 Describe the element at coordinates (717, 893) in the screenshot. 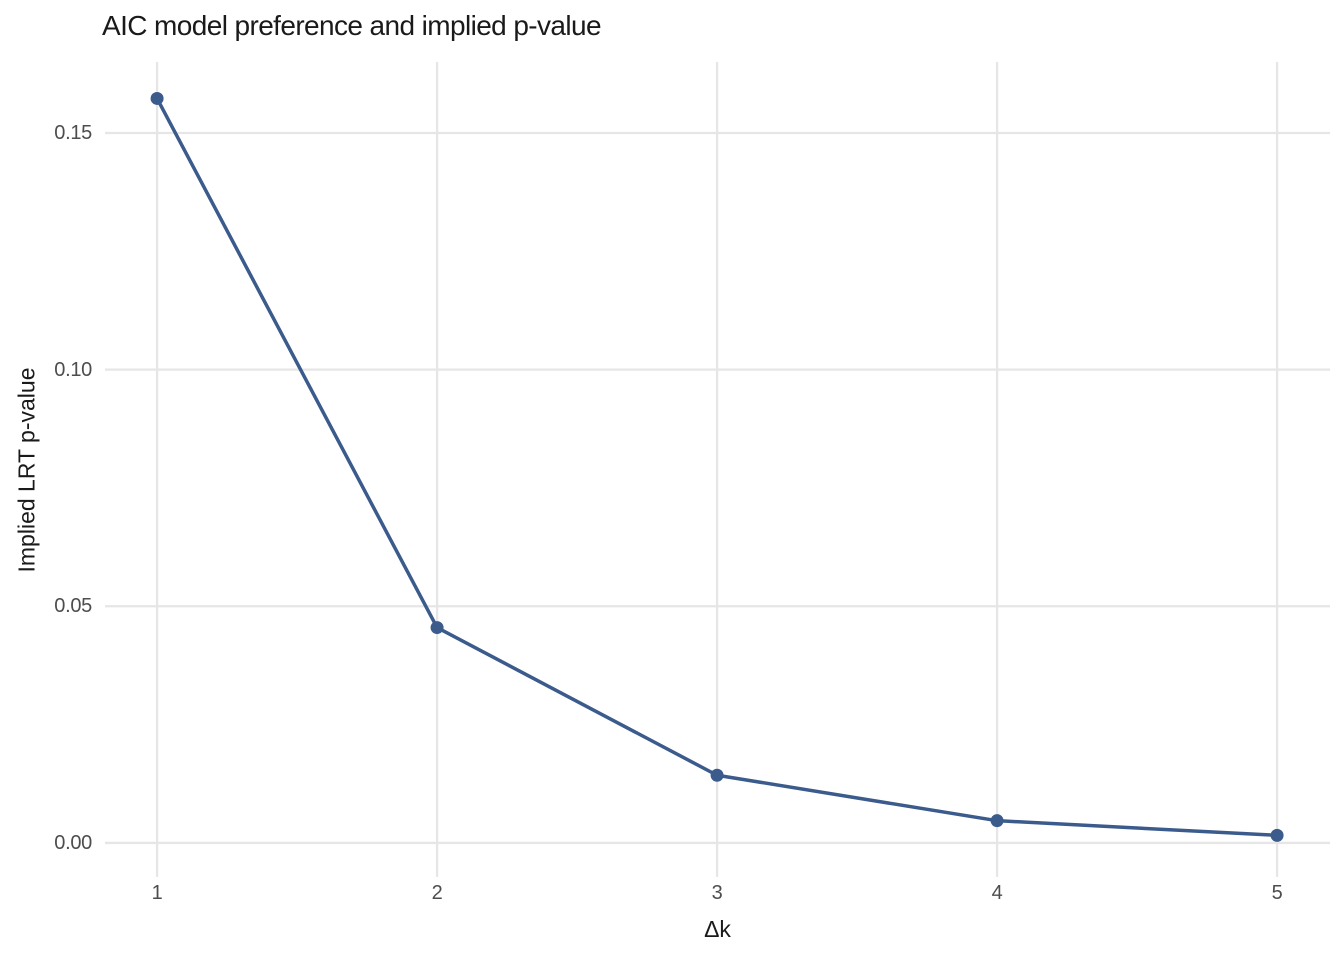

I see `x-tick-label: 3` at that location.